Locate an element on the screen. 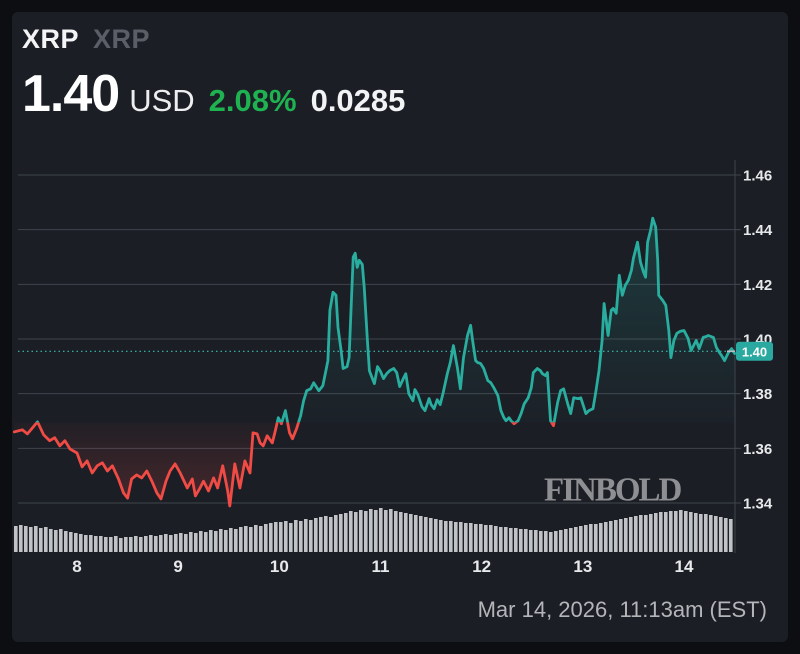 The width and height of the screenshot is (800, 654). finbold-watermark: FINBOLD is located at coordinates (613, 490).